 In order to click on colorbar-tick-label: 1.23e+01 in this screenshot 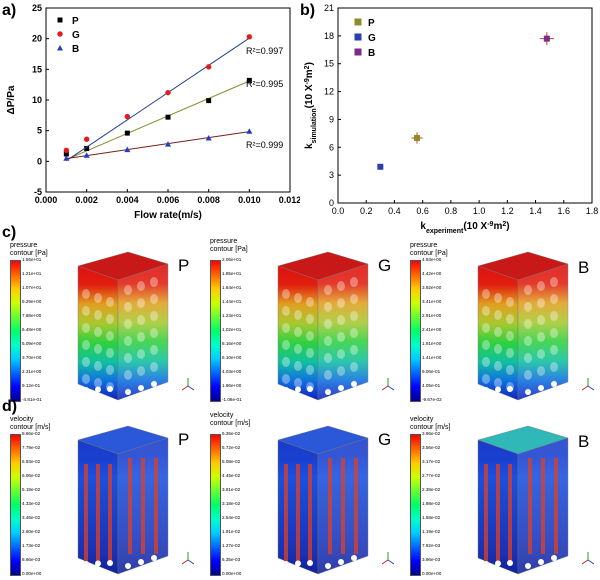, I will do `click(232, 315)`.